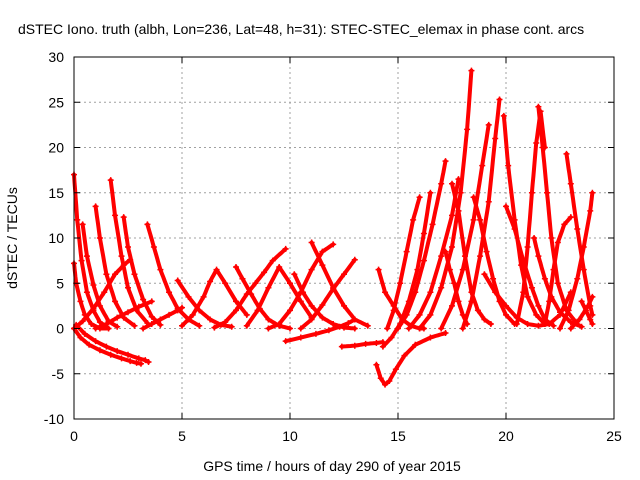 This screenshot has width=640, height=480. What do you see at coordinates (54, 419) in the screenshot?
I see `y-tick-label: -10` at bounding box center [54, 419].